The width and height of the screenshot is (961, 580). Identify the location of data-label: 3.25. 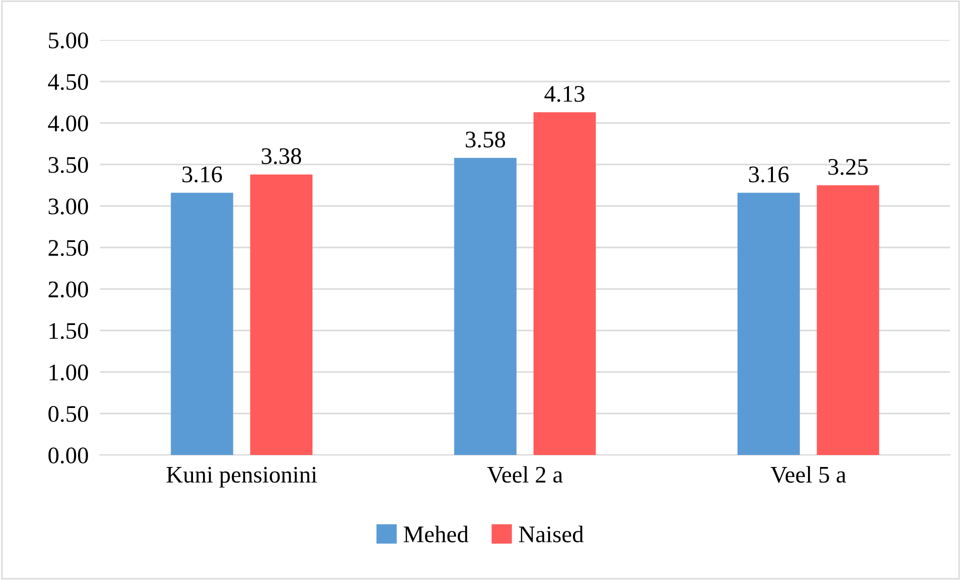
(848, 167).